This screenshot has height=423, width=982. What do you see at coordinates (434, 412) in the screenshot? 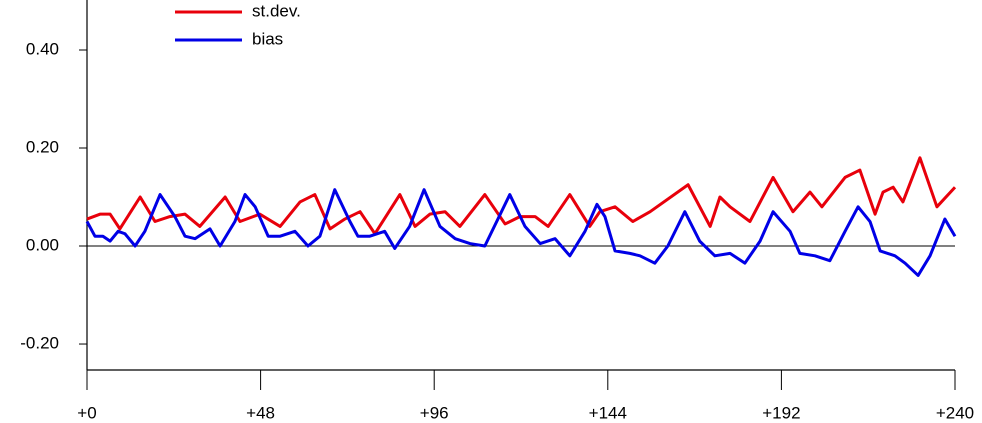
I see `x-tick-label: +96` at bounding box center [434, 412].